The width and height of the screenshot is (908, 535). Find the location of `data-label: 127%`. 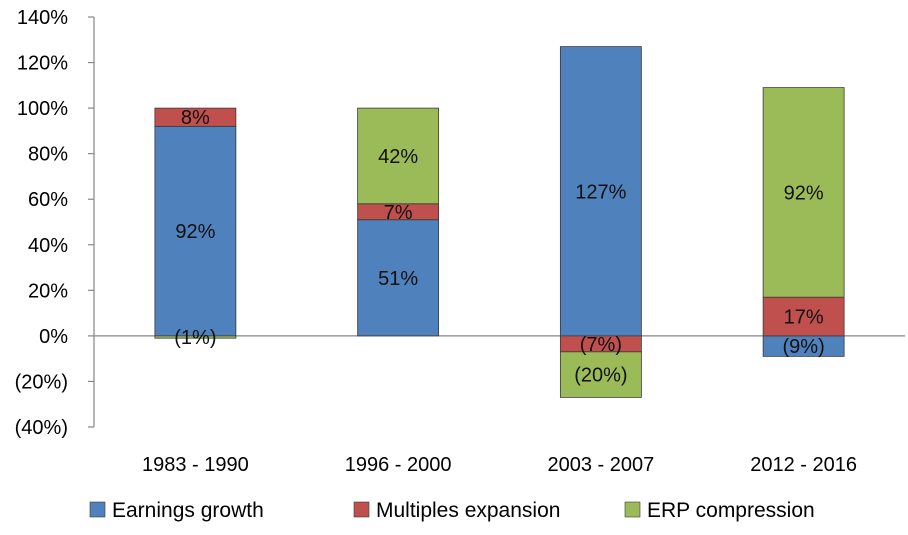

data-label: 127% is located at coordinates (600, 192).